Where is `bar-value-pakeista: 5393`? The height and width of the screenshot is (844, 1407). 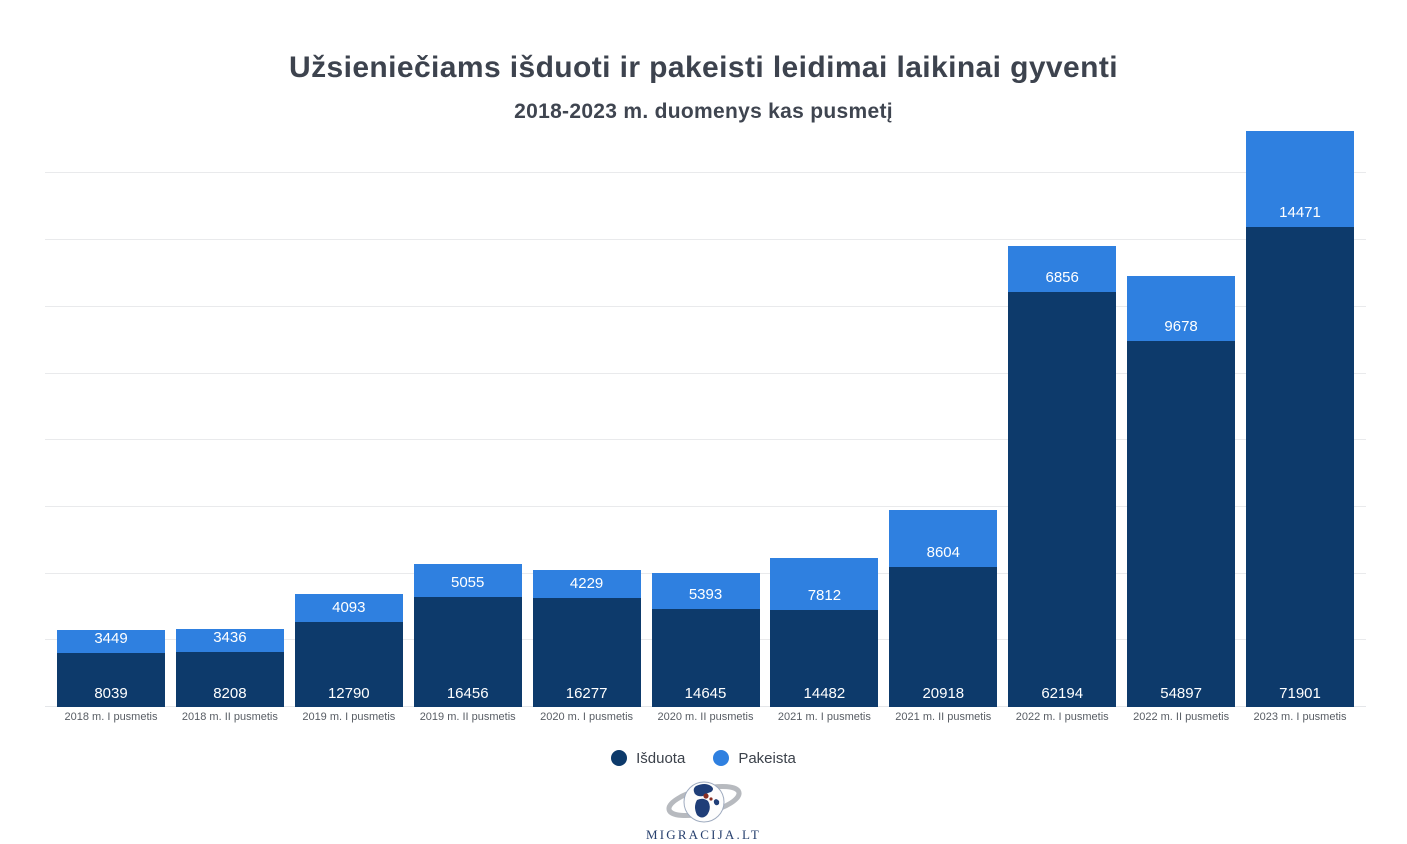 bar-value-pakeista: 5393 is located at coordinates (705, 594).